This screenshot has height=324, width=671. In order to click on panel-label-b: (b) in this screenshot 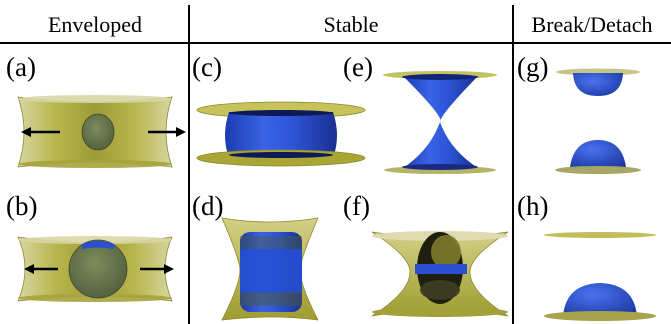, I will do `click(21, 206)`.